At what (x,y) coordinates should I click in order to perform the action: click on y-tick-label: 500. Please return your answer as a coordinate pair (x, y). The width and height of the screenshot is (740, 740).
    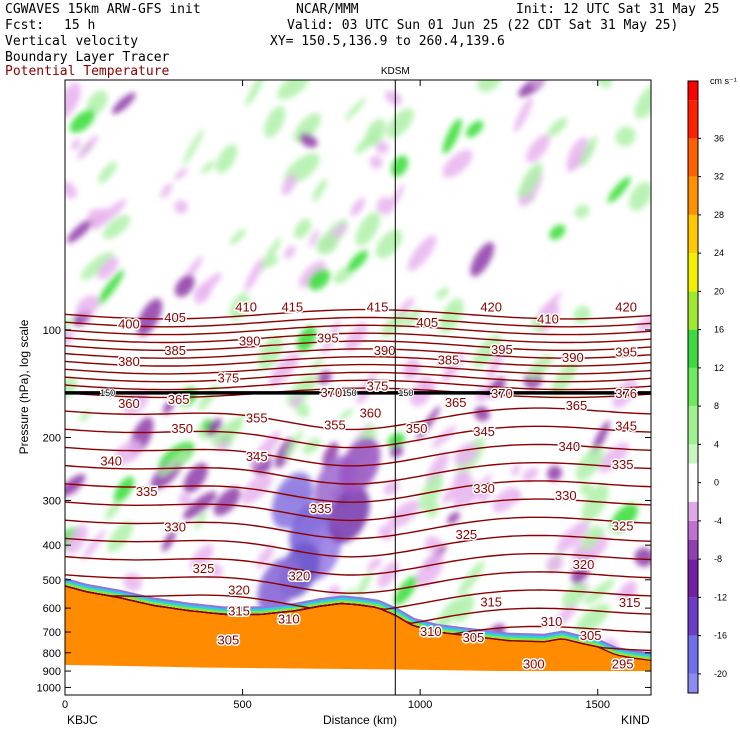
    Looking at the image, I should click on (52, 581).